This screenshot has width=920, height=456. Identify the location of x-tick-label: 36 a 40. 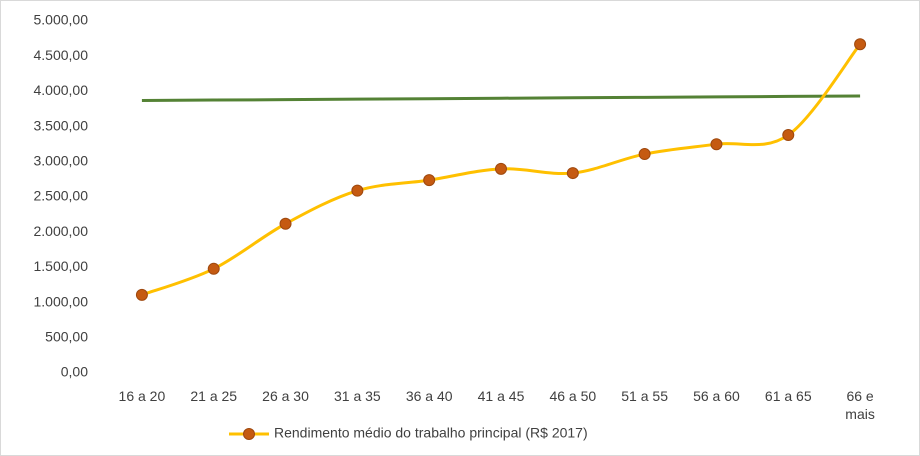
(429, 396).